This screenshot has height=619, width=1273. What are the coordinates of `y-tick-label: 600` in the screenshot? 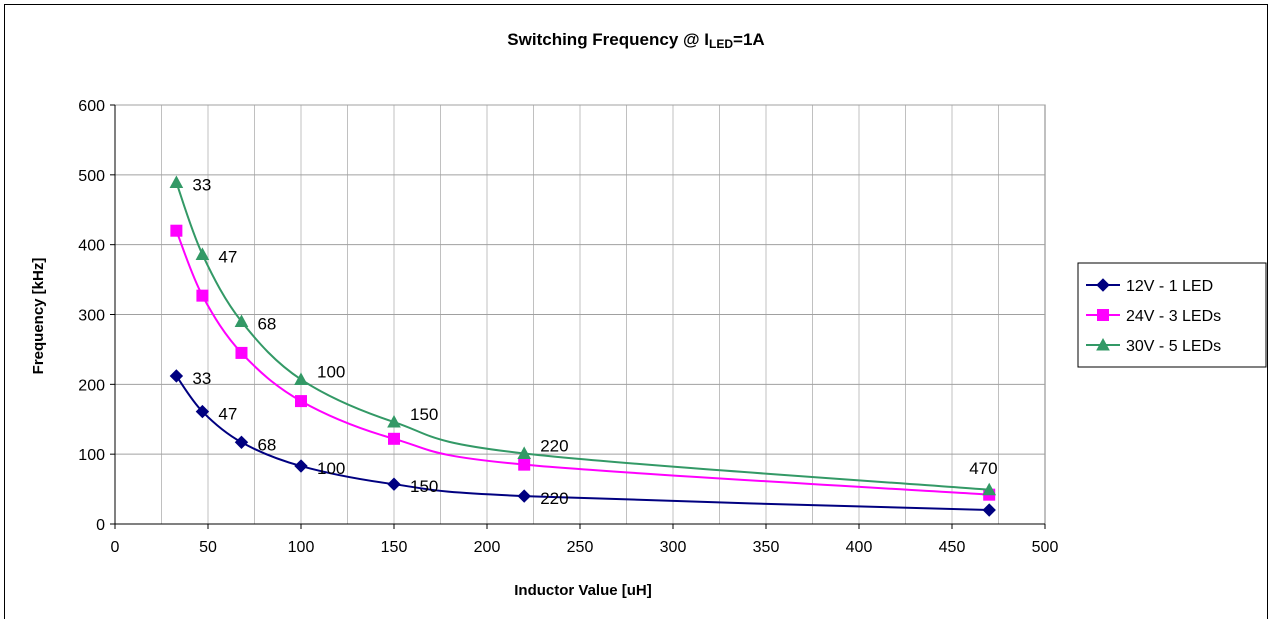 It's located at (91, 106).